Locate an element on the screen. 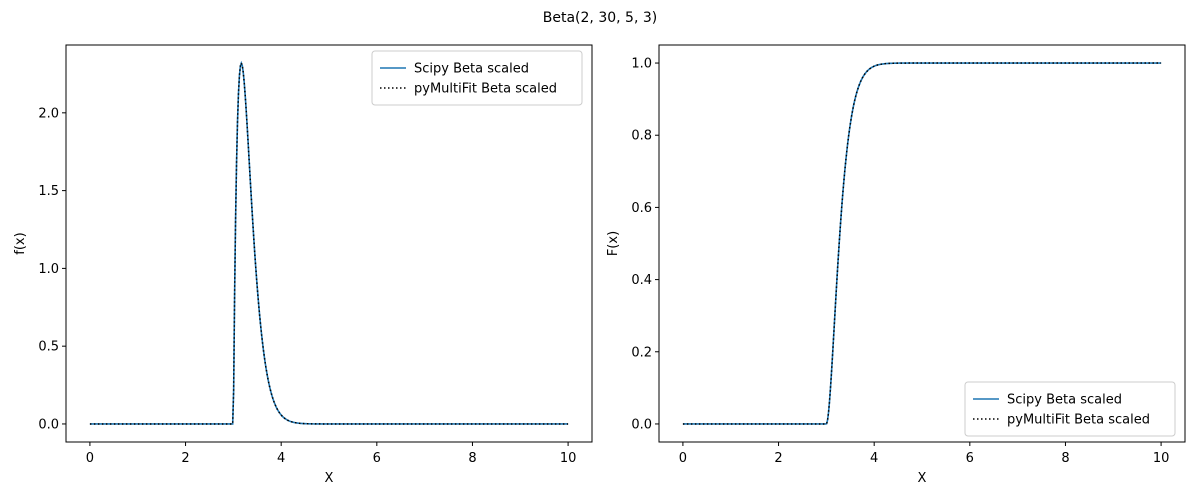 Image resolution: width=1200 pixels, height=500 pixels. y-tick-label: 0.6 is located at coordinates (641, 208).